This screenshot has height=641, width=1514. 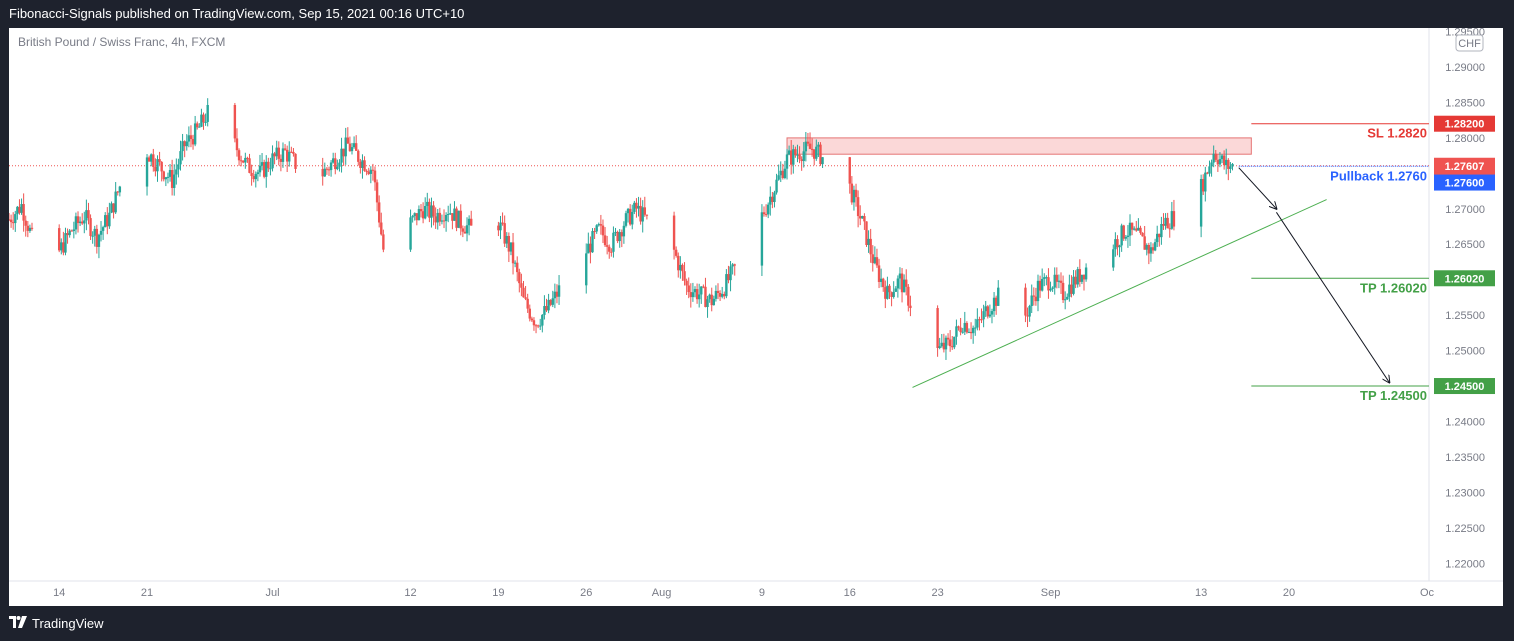 What do you see at coordinates (1397, 133) in the screenshot?
I see `sl-label: SL 1.2820` at bounding box center [1397, 133].